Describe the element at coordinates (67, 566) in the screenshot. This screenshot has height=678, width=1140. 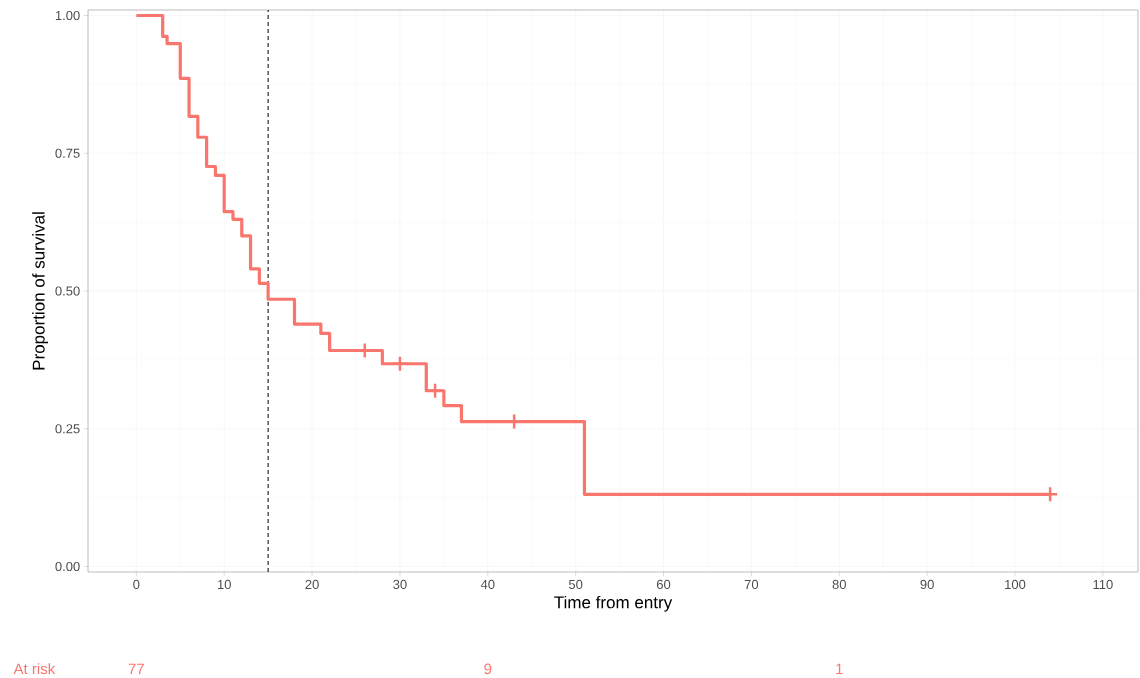
I see `y-tick-label: 0.00` at that location.